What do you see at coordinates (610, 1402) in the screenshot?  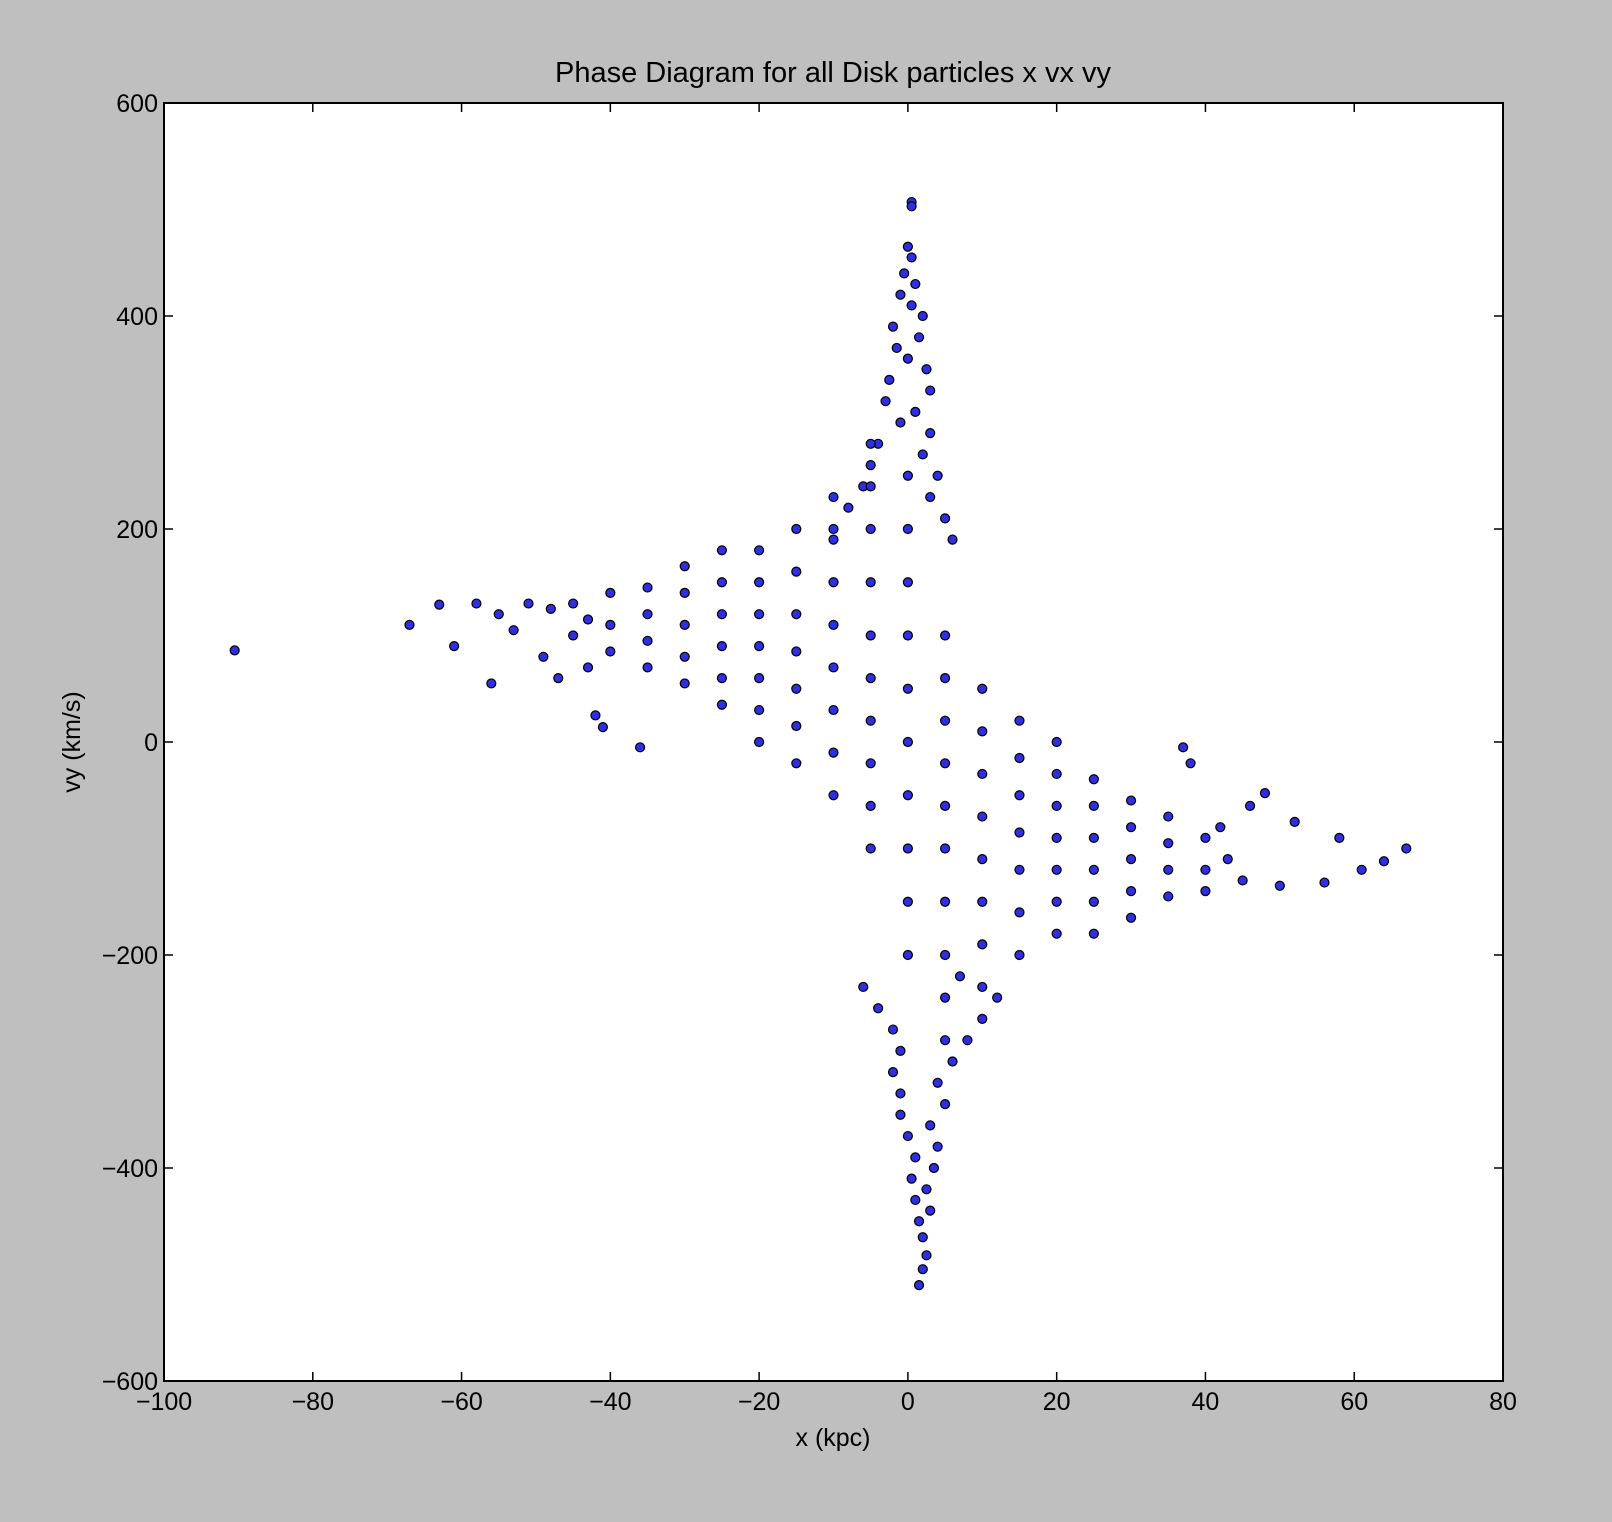 I see `x-tick-label: −40` at bounding box center [610, 1402].